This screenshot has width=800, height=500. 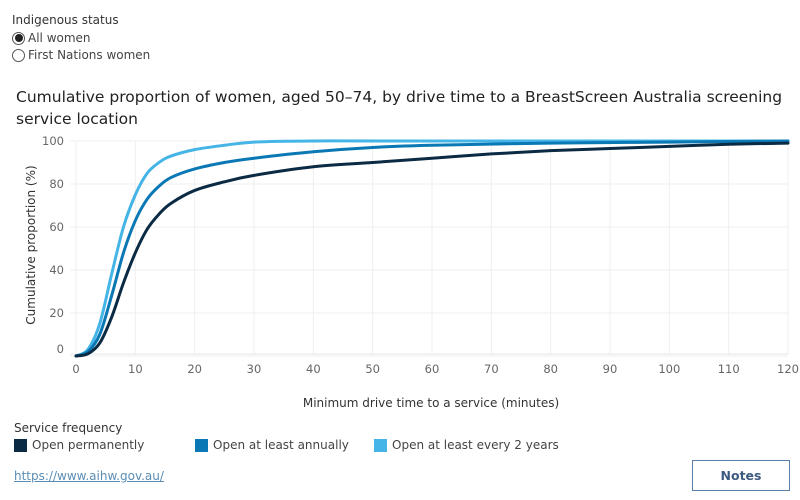 What do you see at coordinates (135, 369) in the screenshot?
I see `x-tick-label: 10` at bounding box center [135, 369].